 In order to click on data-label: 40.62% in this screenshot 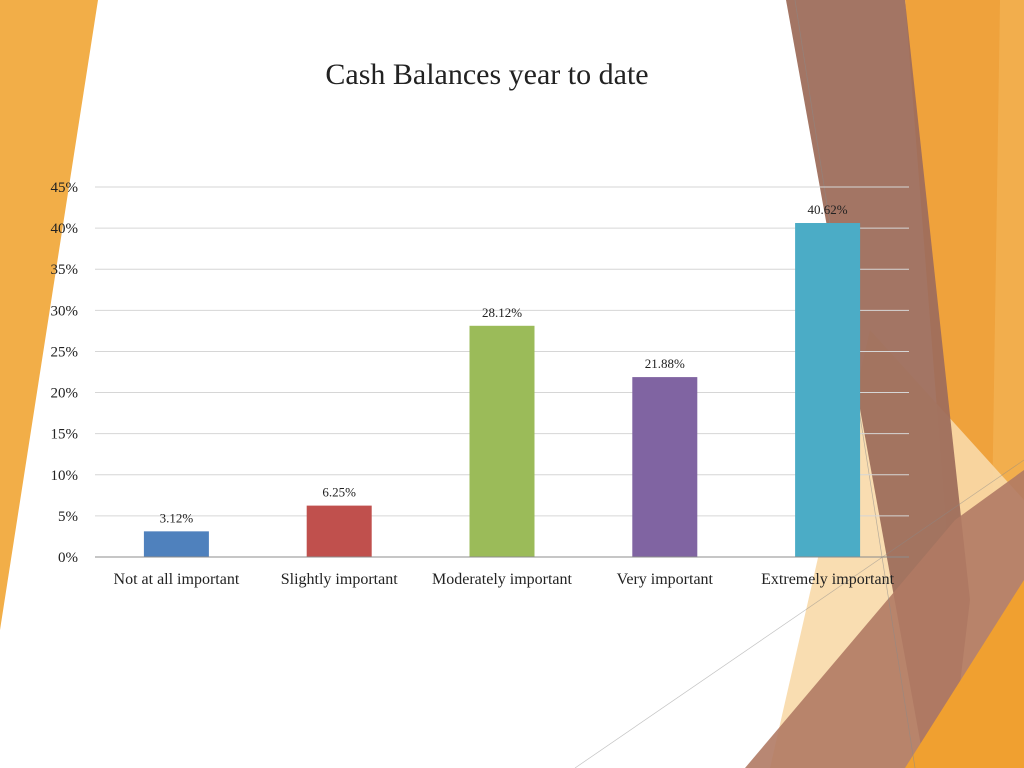, I will do `click(828, 209)`.